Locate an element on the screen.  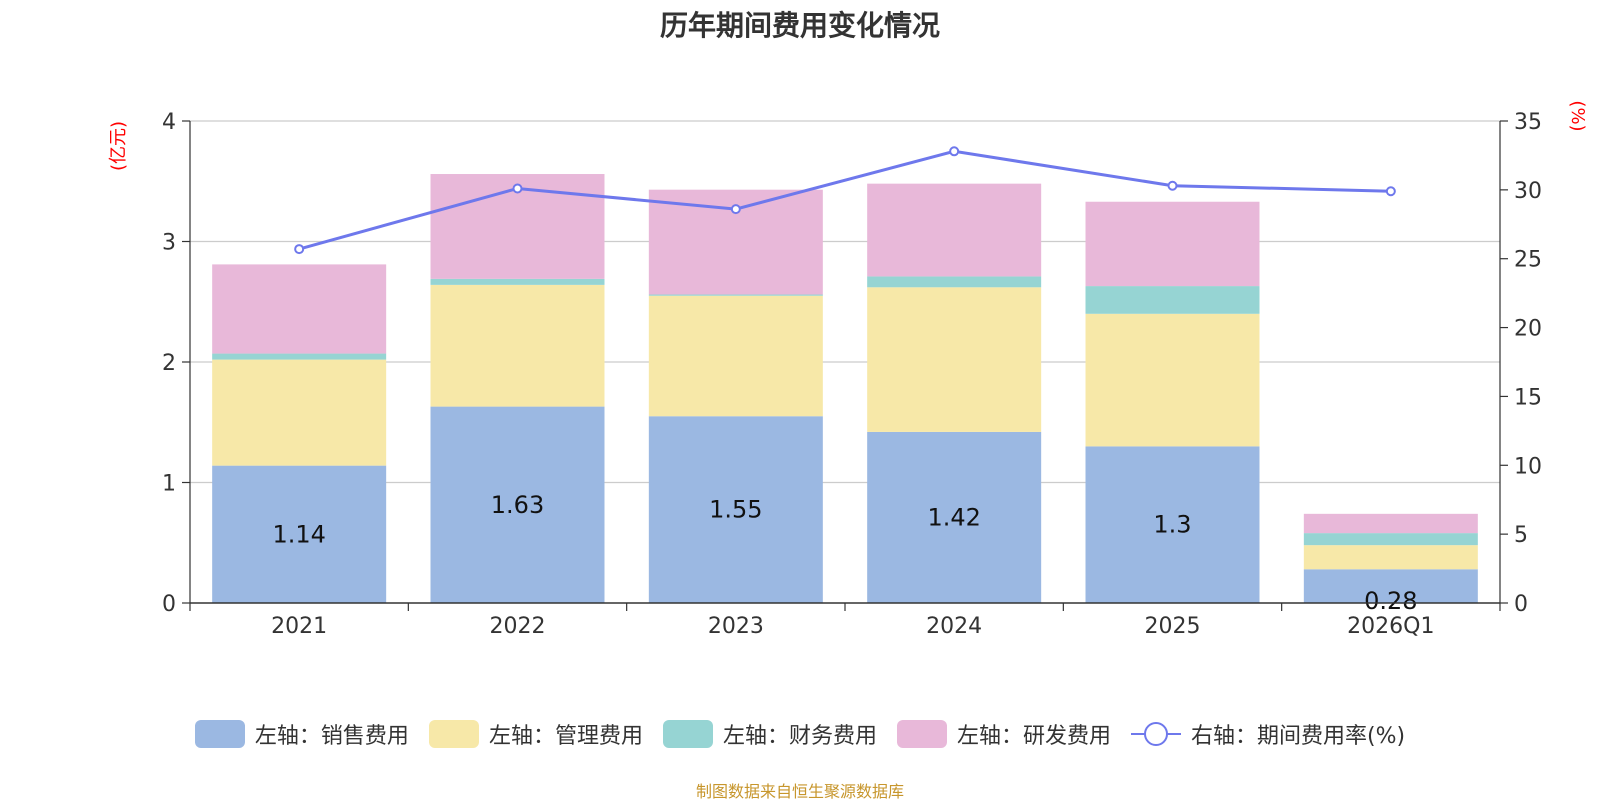
legend-swatch-admin is located at coordinates (453, 734).